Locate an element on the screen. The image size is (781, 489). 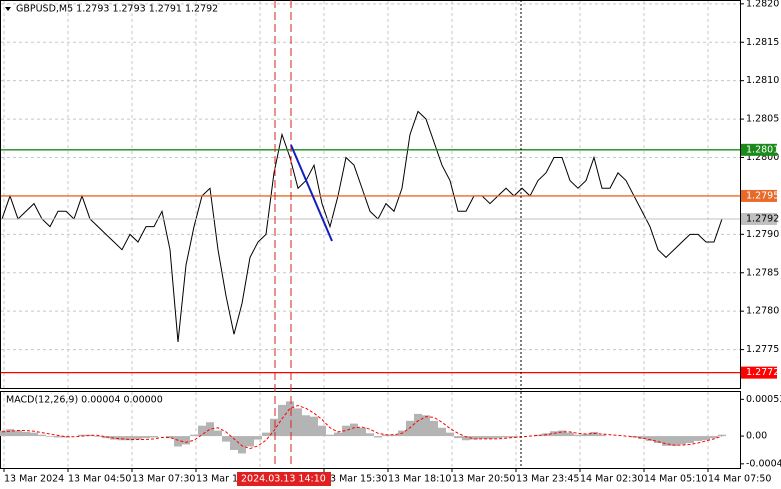
x-tick-label: 13 Mar 15:30 is located at coordinates (355, 479).